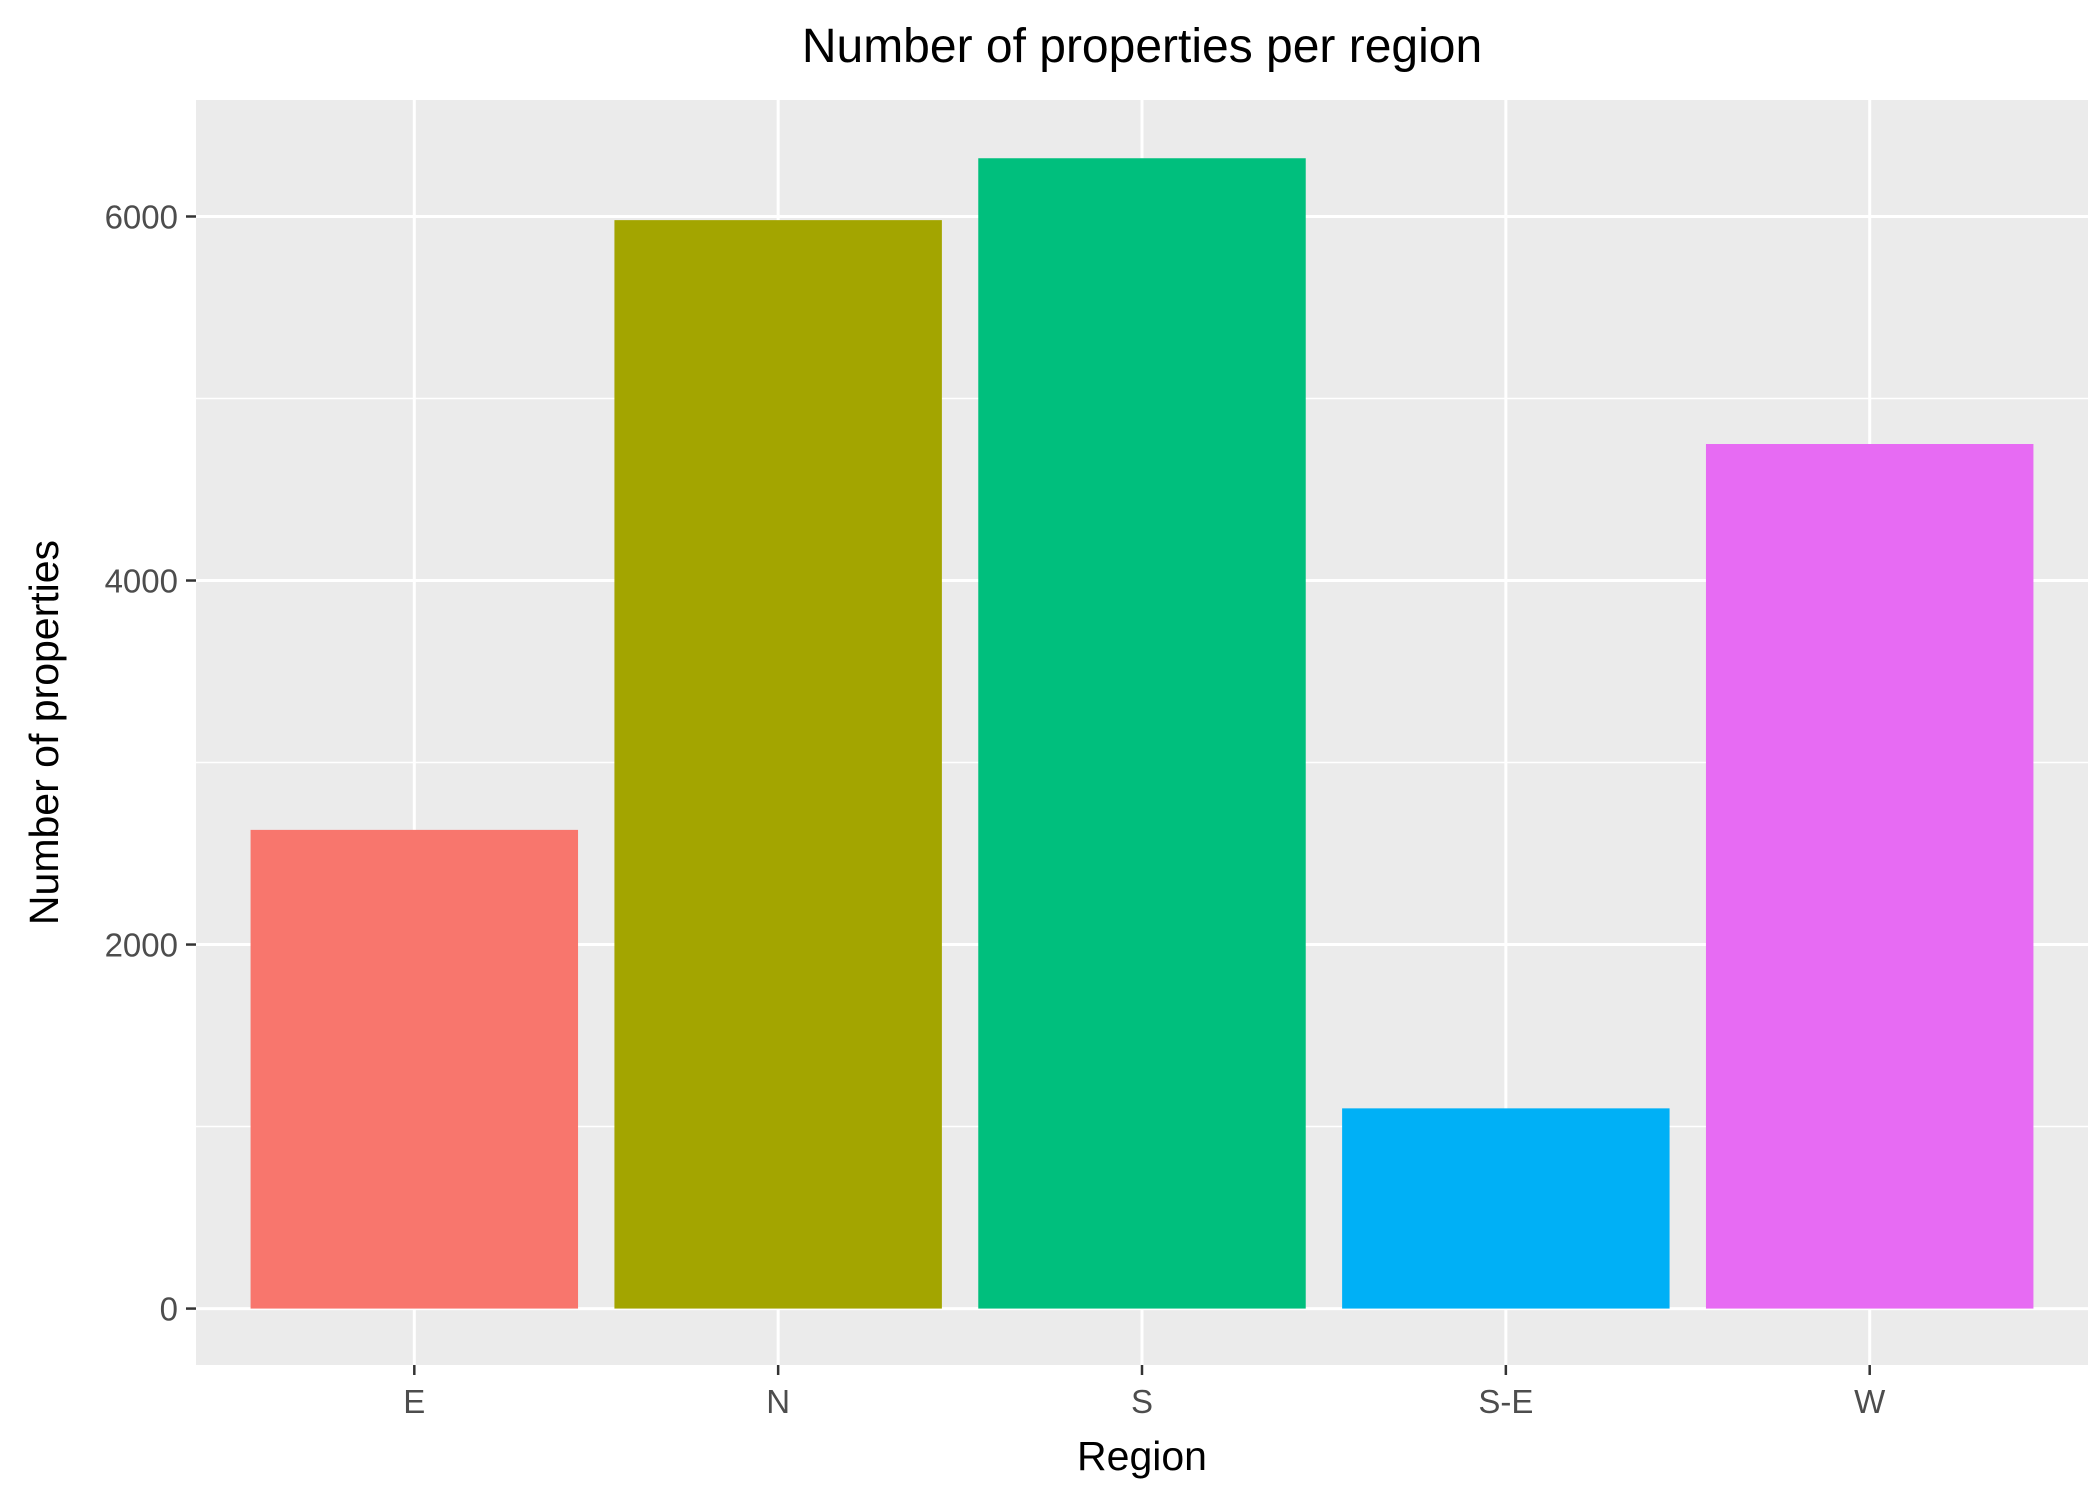  I want to click on chart-title: Number of properties per region, so click(1142, 46).